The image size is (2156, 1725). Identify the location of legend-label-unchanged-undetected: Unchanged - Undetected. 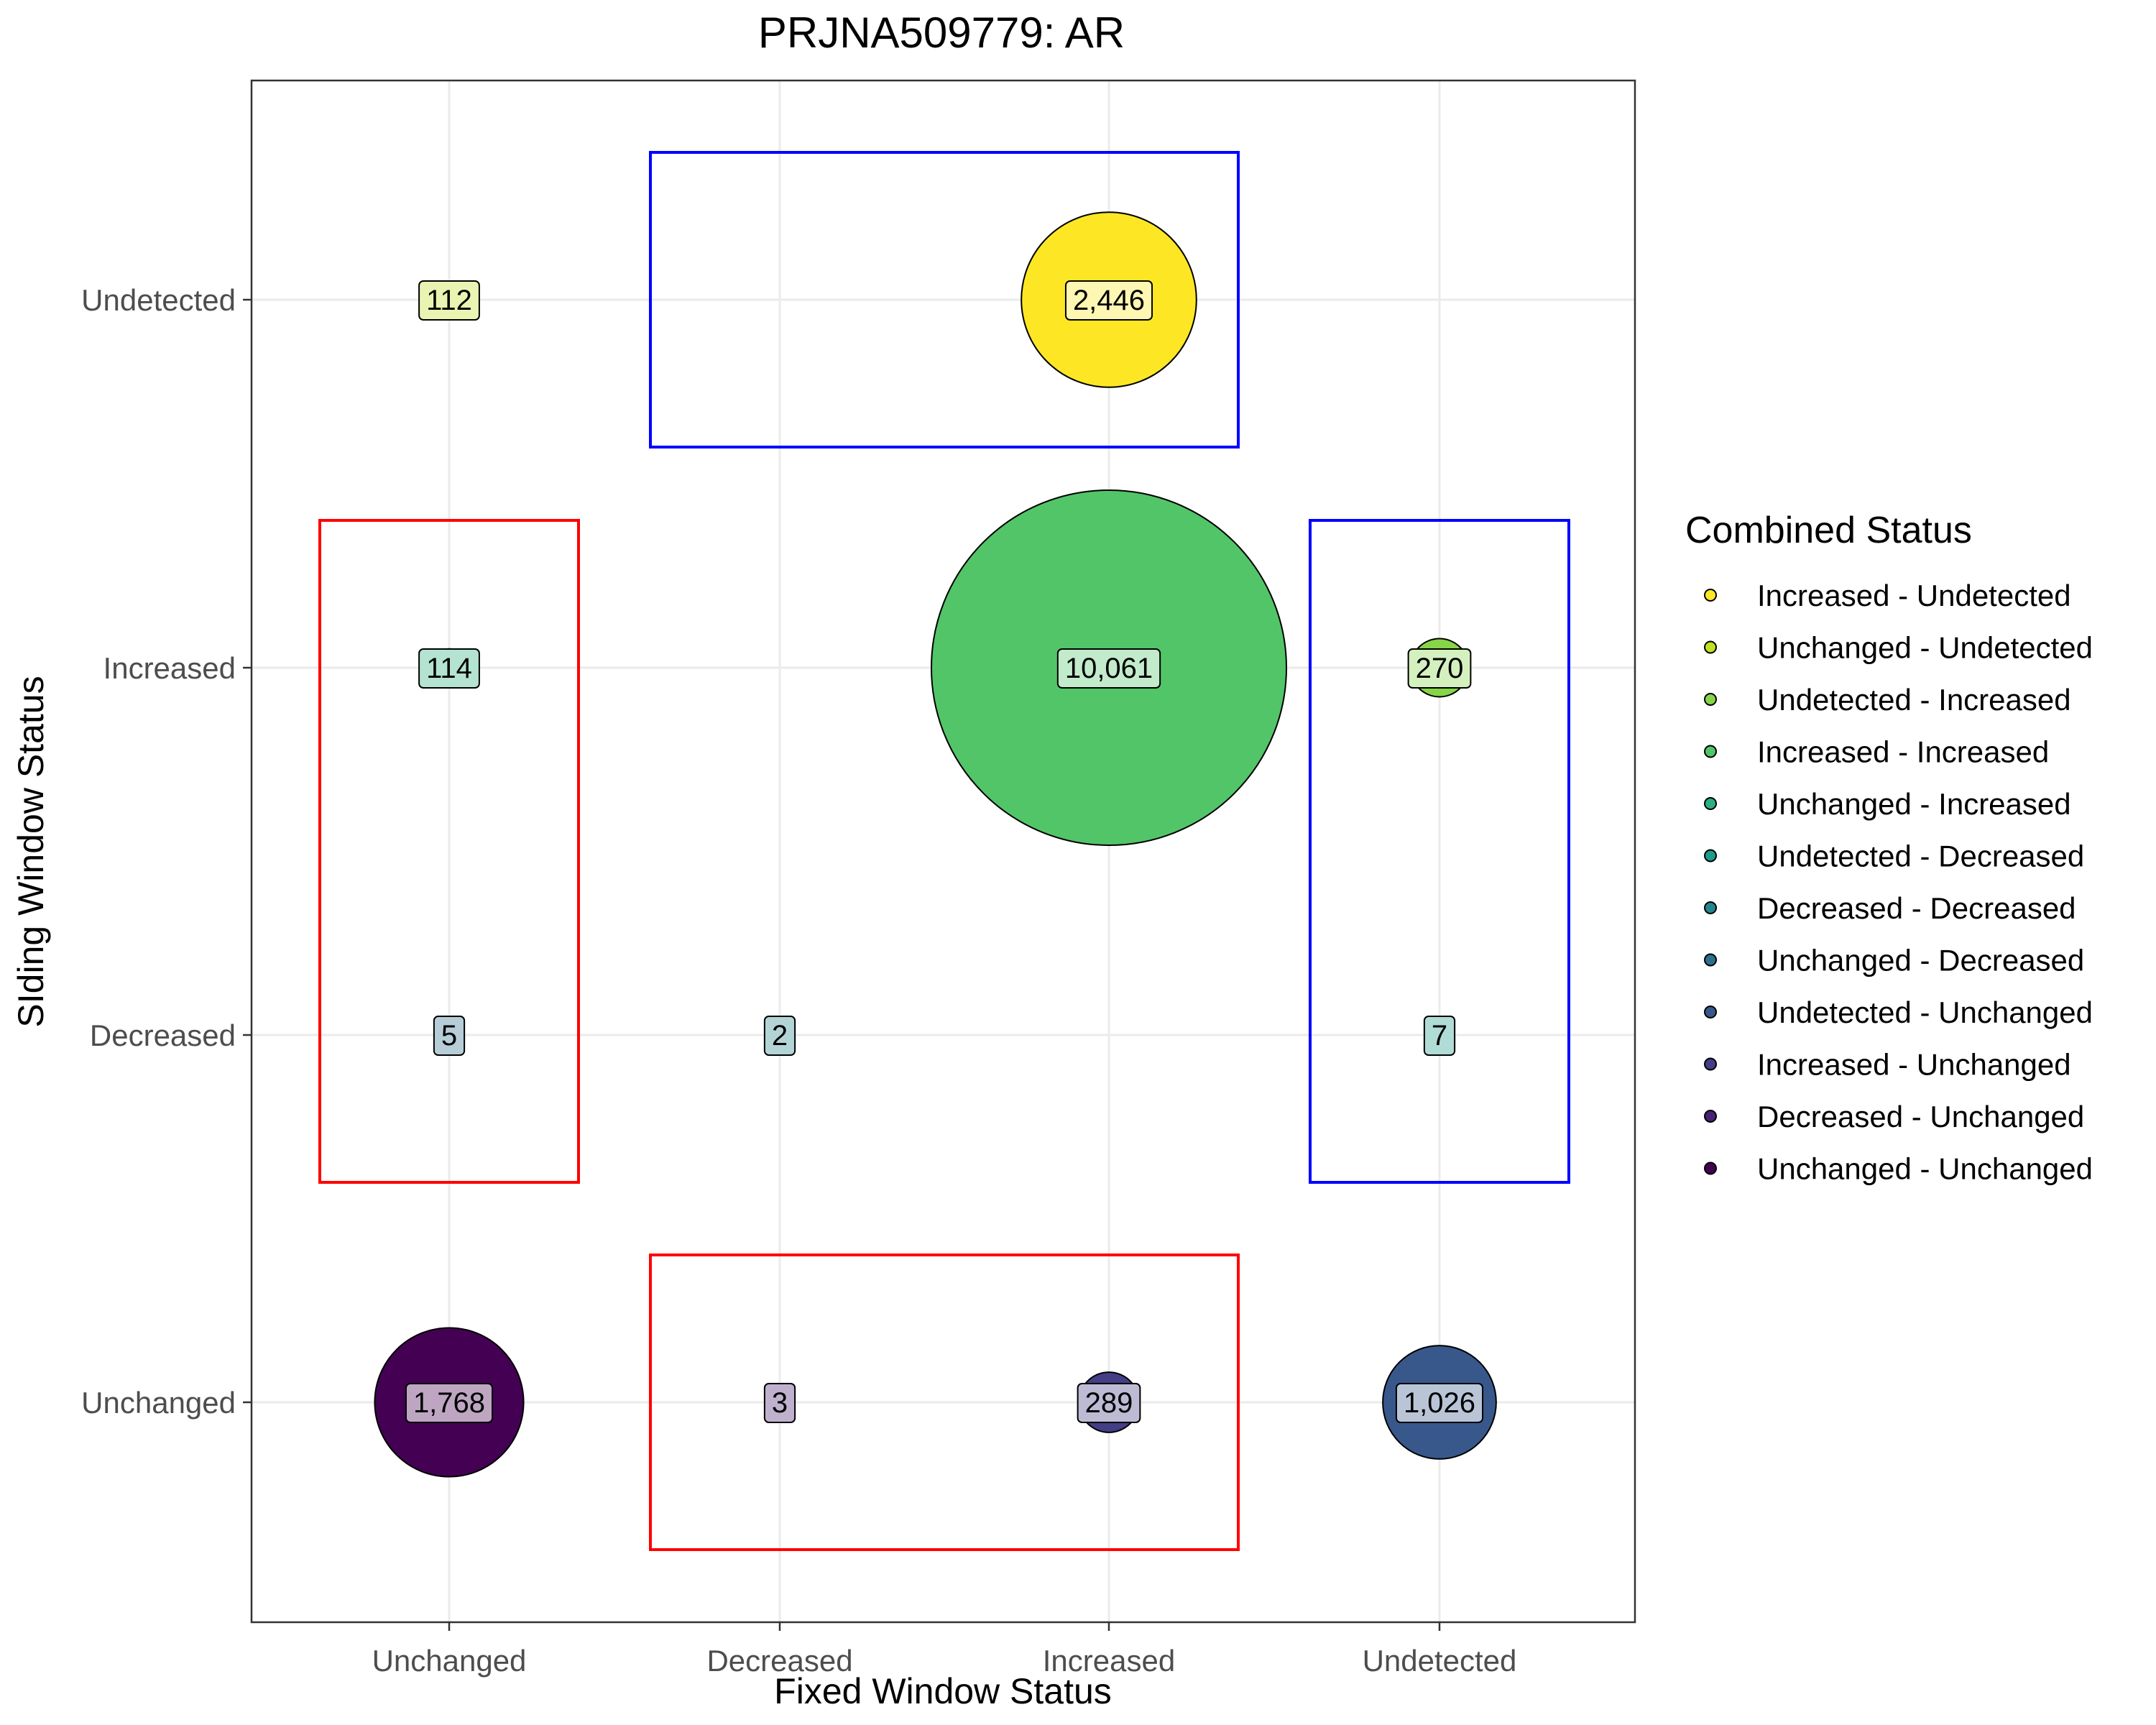
(1925, 648).